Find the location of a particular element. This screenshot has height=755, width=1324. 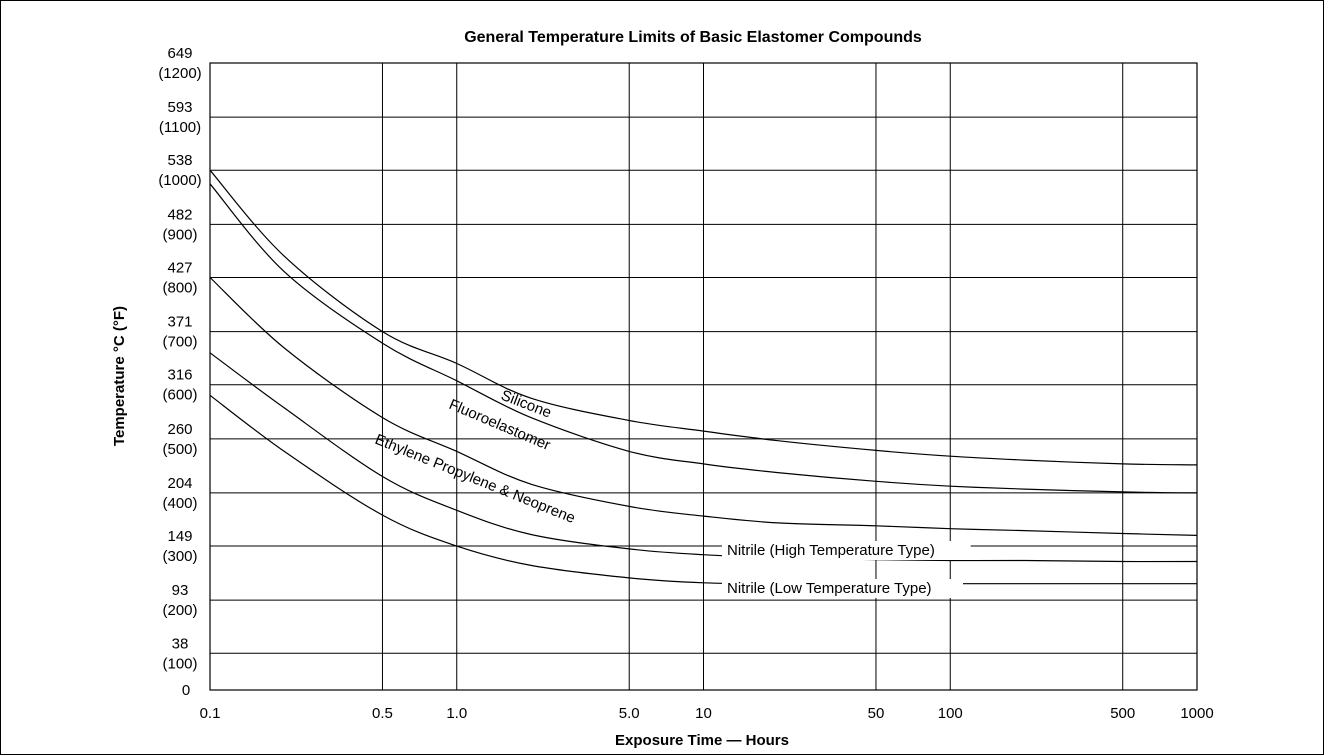

y-tick-label-fahrenheit: (800) is located at coordinates (179, 287).